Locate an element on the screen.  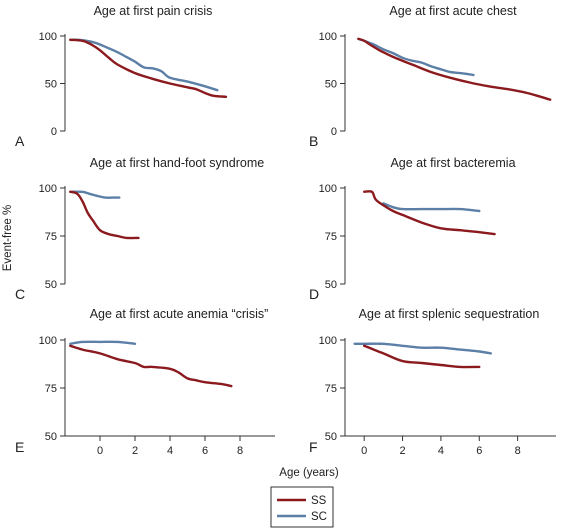
panel-title: Age at first acute anemia “crisis” is located at coordinates (179, 314).